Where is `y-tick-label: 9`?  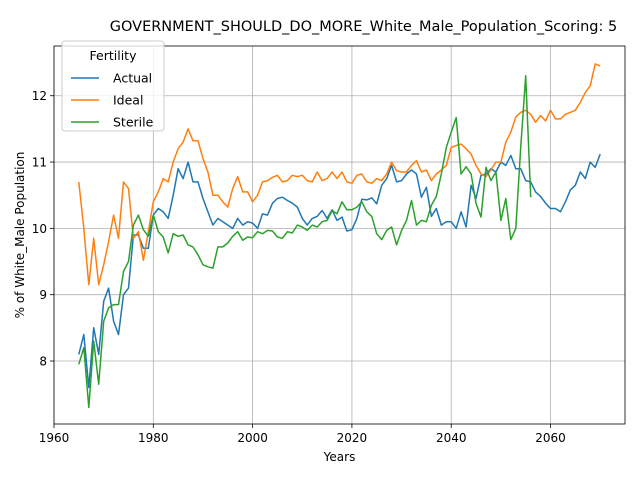
y-tick-label: 9 is located at coordinates (43, 295).